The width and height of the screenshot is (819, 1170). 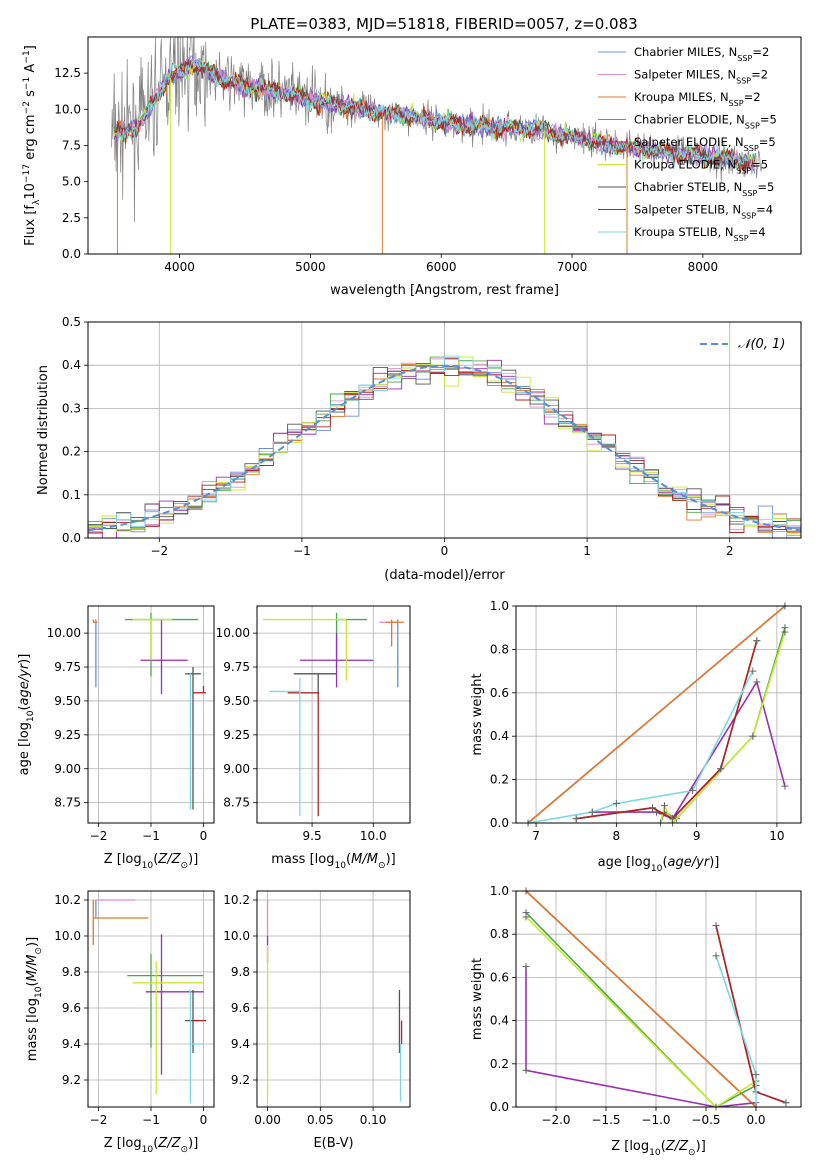 What do you see at coordinates (701, 167) in the screenshot?
I see `legend-entry: Kroupa ELODIE, NSSP=5` at bounding box center [701, 167].